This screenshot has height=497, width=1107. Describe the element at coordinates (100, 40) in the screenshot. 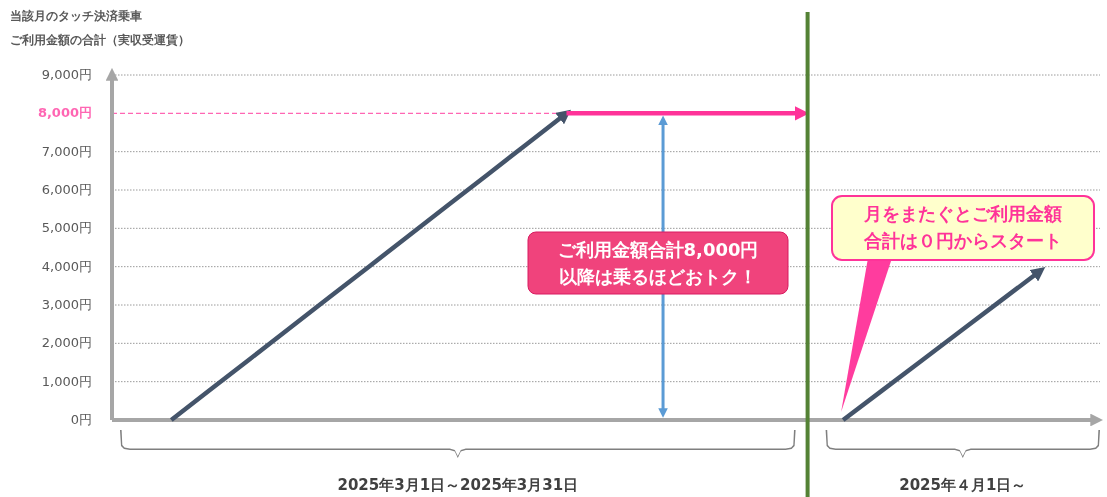

I see `chart-subtitle: ご利用金額の合計（実収受運賃）` at that location.